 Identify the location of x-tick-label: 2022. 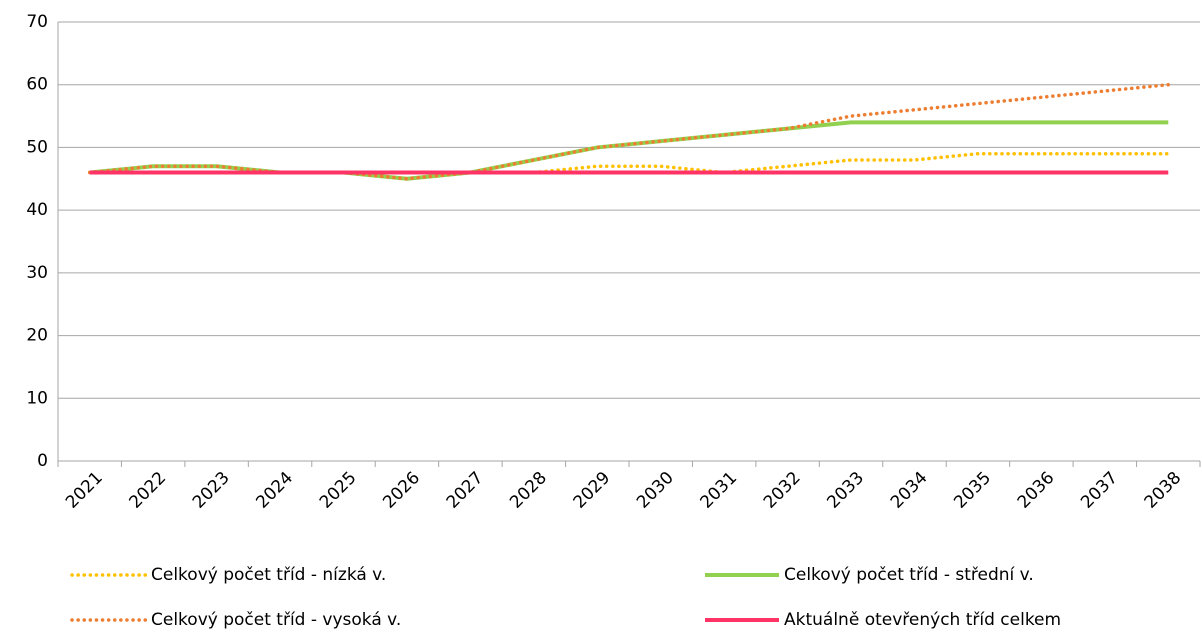
(148, 490).